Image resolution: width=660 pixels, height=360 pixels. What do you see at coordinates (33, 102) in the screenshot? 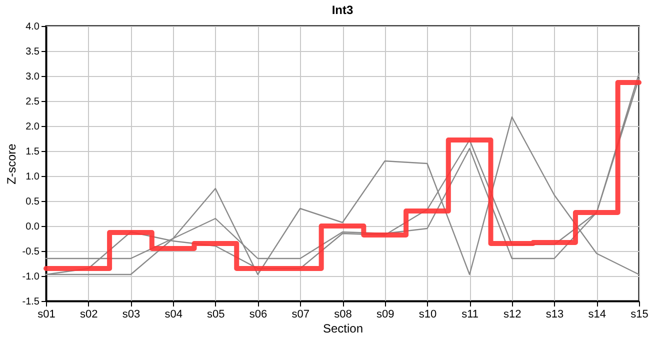
I see `y-tick-label: 2.5` at bounding box center [33, 102].